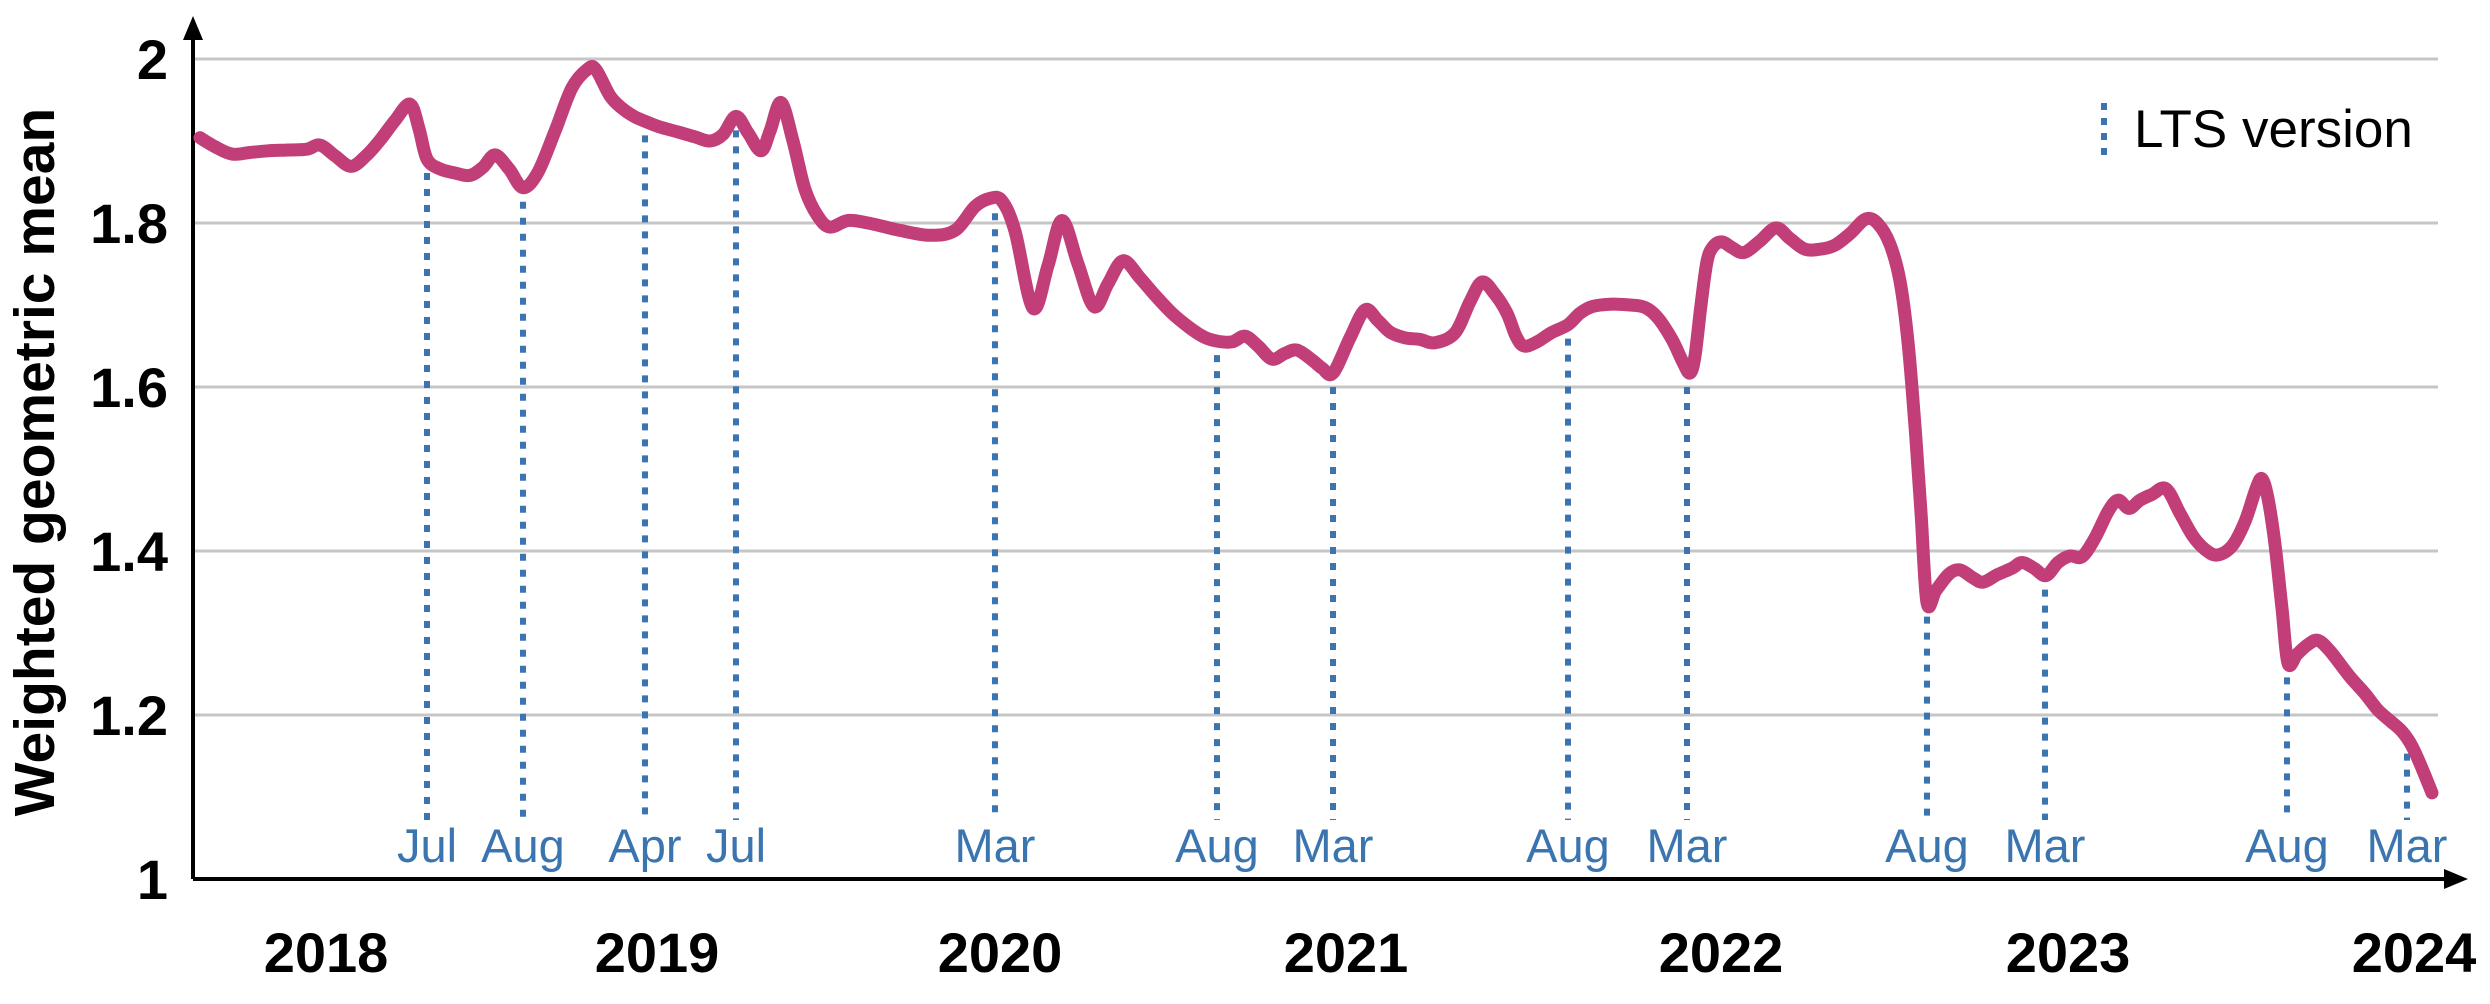 The height and width of the screenshot is (1004, 2490). What do you see at coordinates (657, 952) in the screenshot?
I see `x-year-label: 2019` at bounding box center [657, 952].